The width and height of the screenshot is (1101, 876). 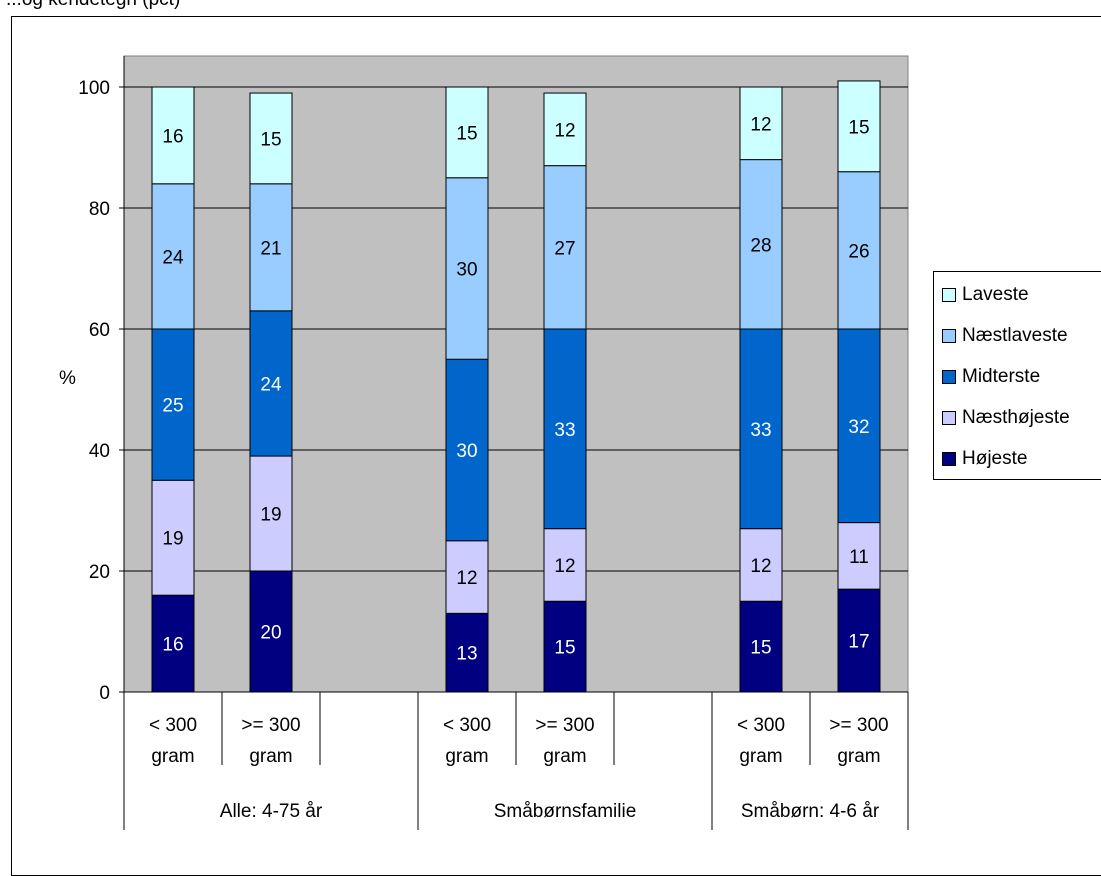 I want to click on y-tick-label: 40, so click(x=99, y=451).